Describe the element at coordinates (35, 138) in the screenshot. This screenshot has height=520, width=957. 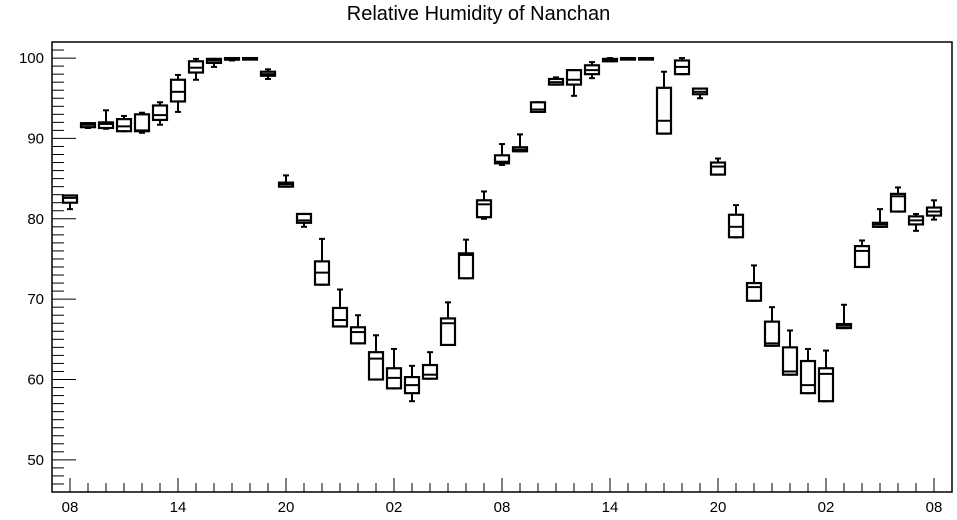
I see `y-tick-label: 90` at that location.